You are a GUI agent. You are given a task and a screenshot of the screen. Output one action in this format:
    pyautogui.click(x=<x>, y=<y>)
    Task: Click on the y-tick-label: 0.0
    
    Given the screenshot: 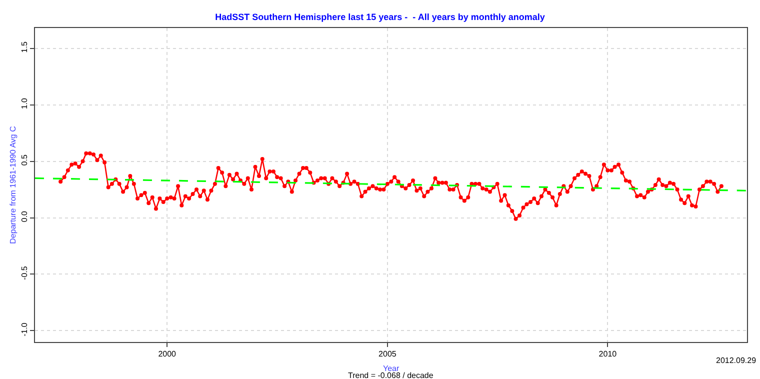 What is the action you would take?
    pyautogui.click(x=24, y=216)
    